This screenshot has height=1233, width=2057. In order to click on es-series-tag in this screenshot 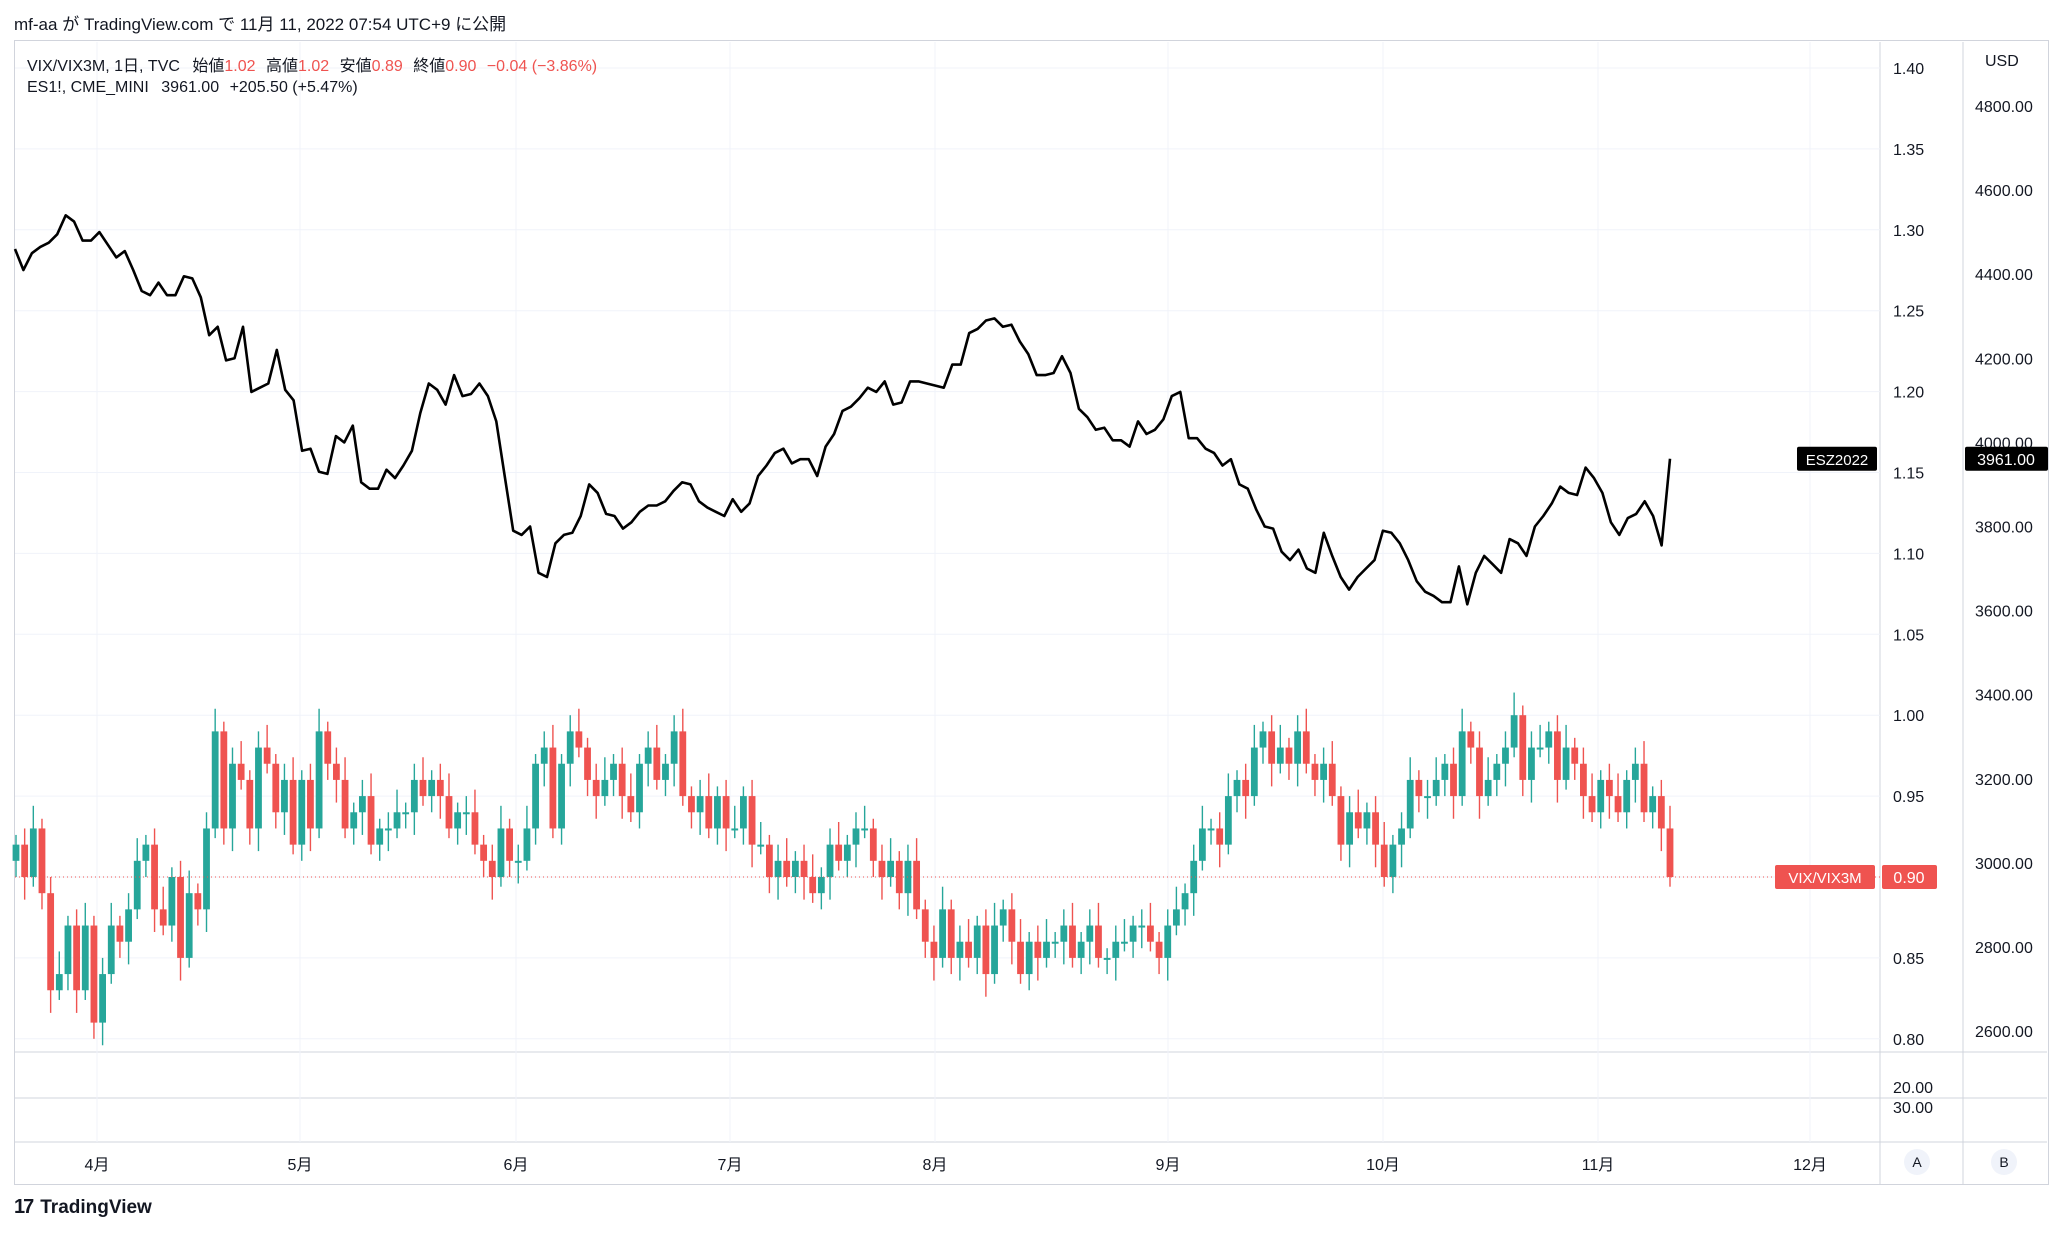, I will do `click(1837, 458)`.